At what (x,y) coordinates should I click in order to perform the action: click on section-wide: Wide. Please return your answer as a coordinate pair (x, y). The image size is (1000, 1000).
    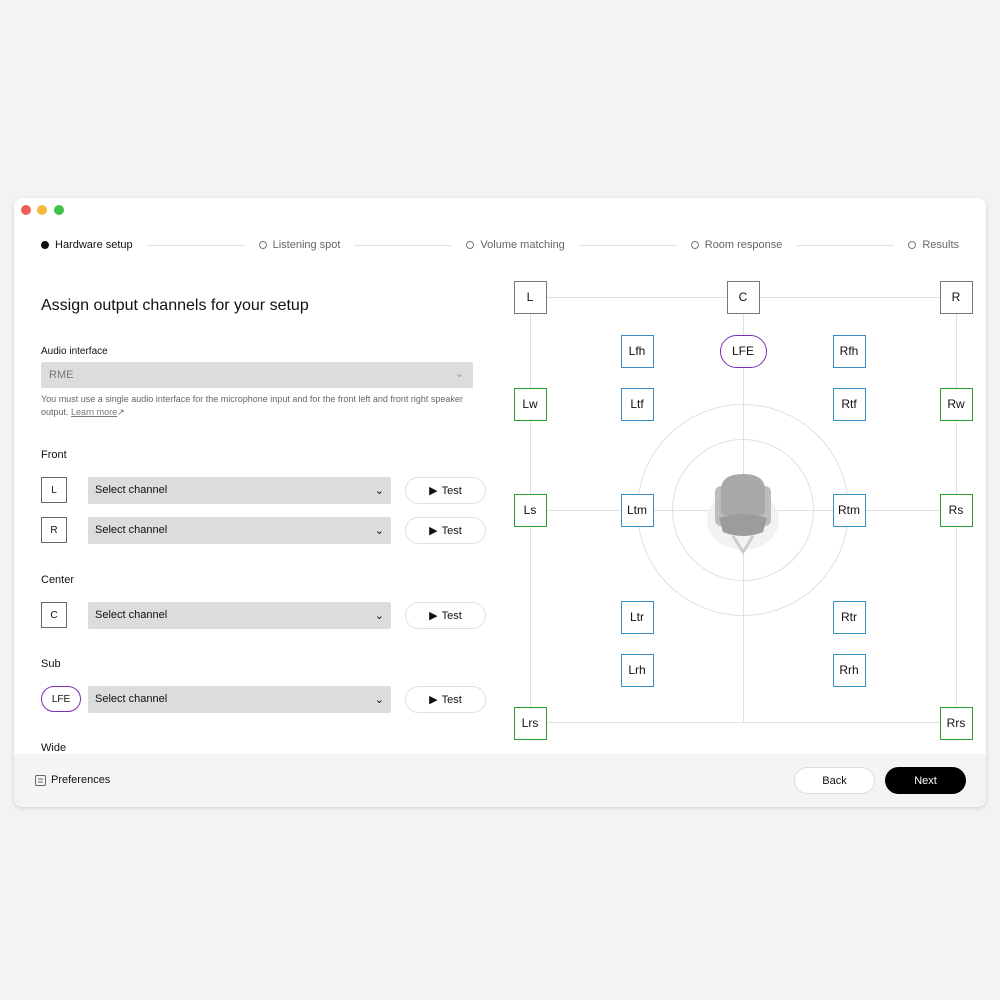
    Looking at the image, I should click on (54, 748).